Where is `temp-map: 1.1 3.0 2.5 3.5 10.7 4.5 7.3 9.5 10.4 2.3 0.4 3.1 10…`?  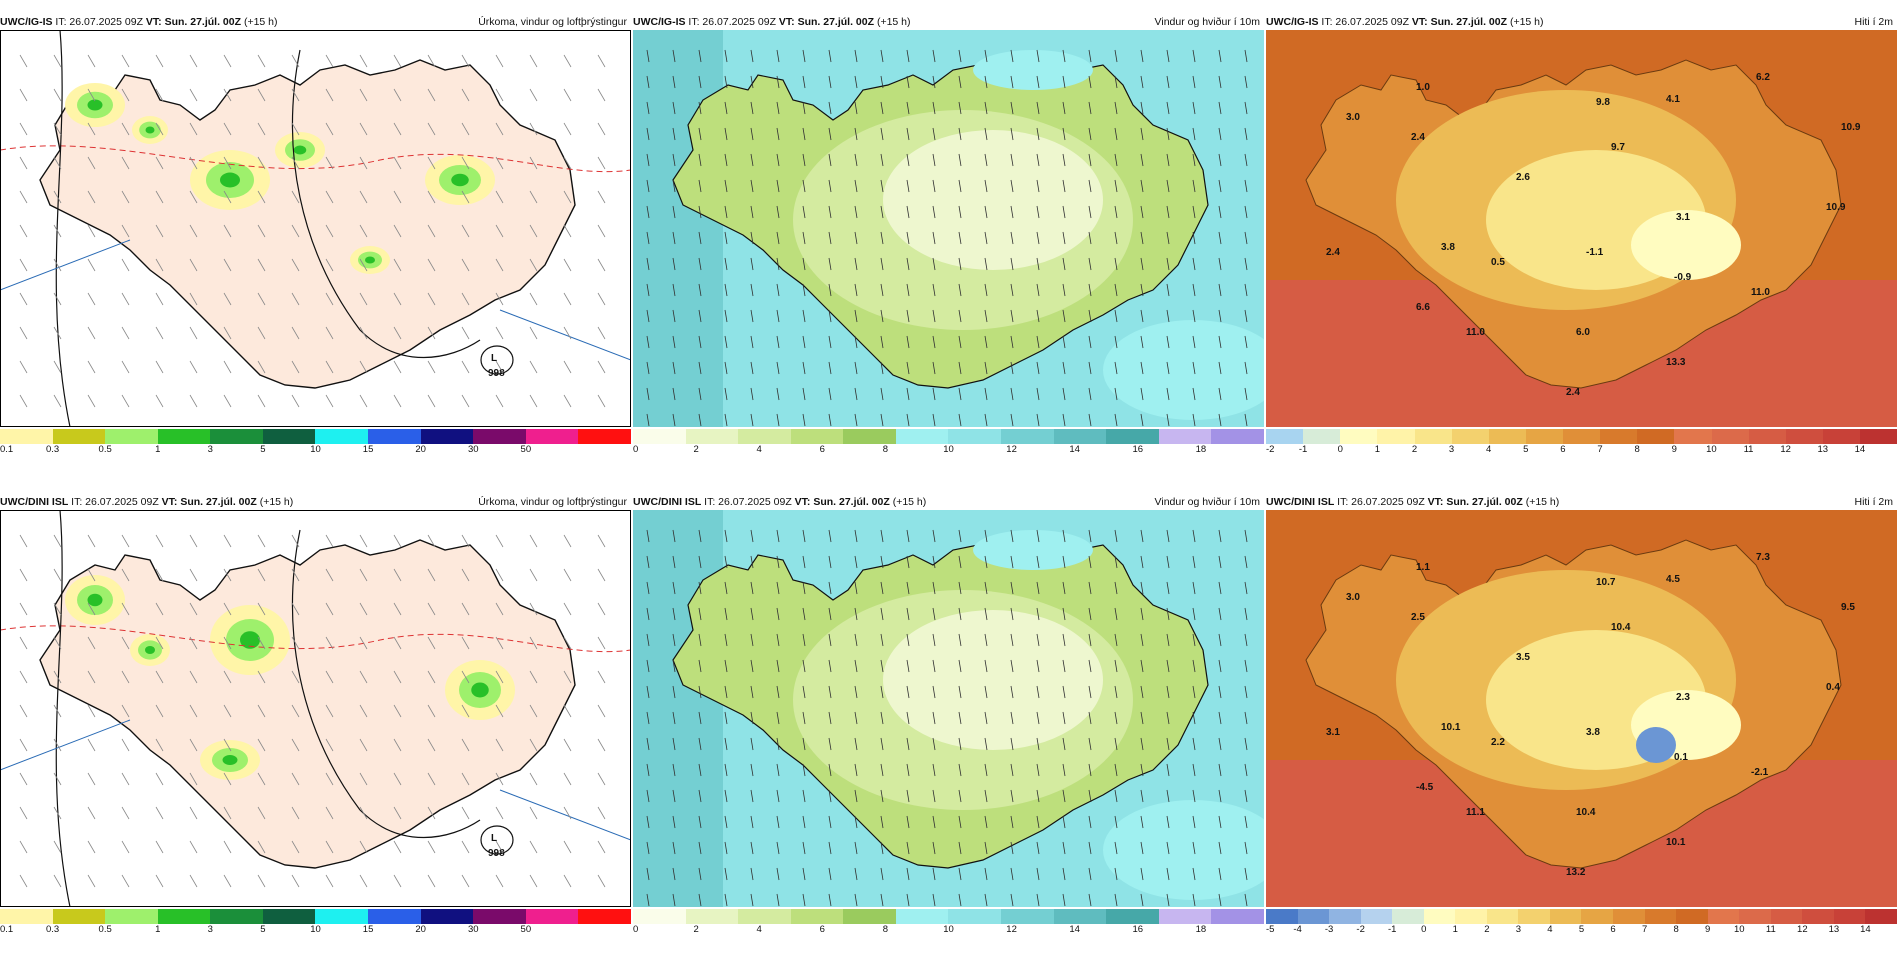 temp-map: 1.1 3.0 2.5 3.5 10.7 4.5 7.3 9.5 10.4 2.3 0.4 3.1 10… is located at coordinates (1581, 708).